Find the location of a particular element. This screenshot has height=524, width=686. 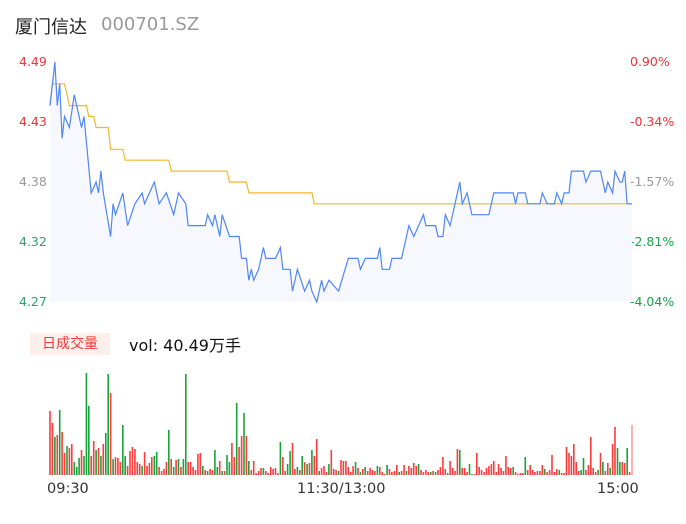

volume-readout: vol: 40.49万手 is located at coordinates (185, 345).